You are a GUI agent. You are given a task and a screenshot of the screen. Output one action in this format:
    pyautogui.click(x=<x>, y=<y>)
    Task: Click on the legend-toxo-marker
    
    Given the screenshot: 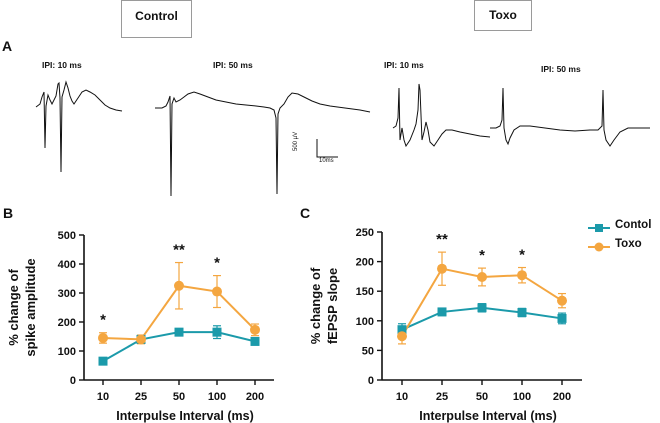 What is the action you would take?
    pyautogui.click(x=599, y=247)
    